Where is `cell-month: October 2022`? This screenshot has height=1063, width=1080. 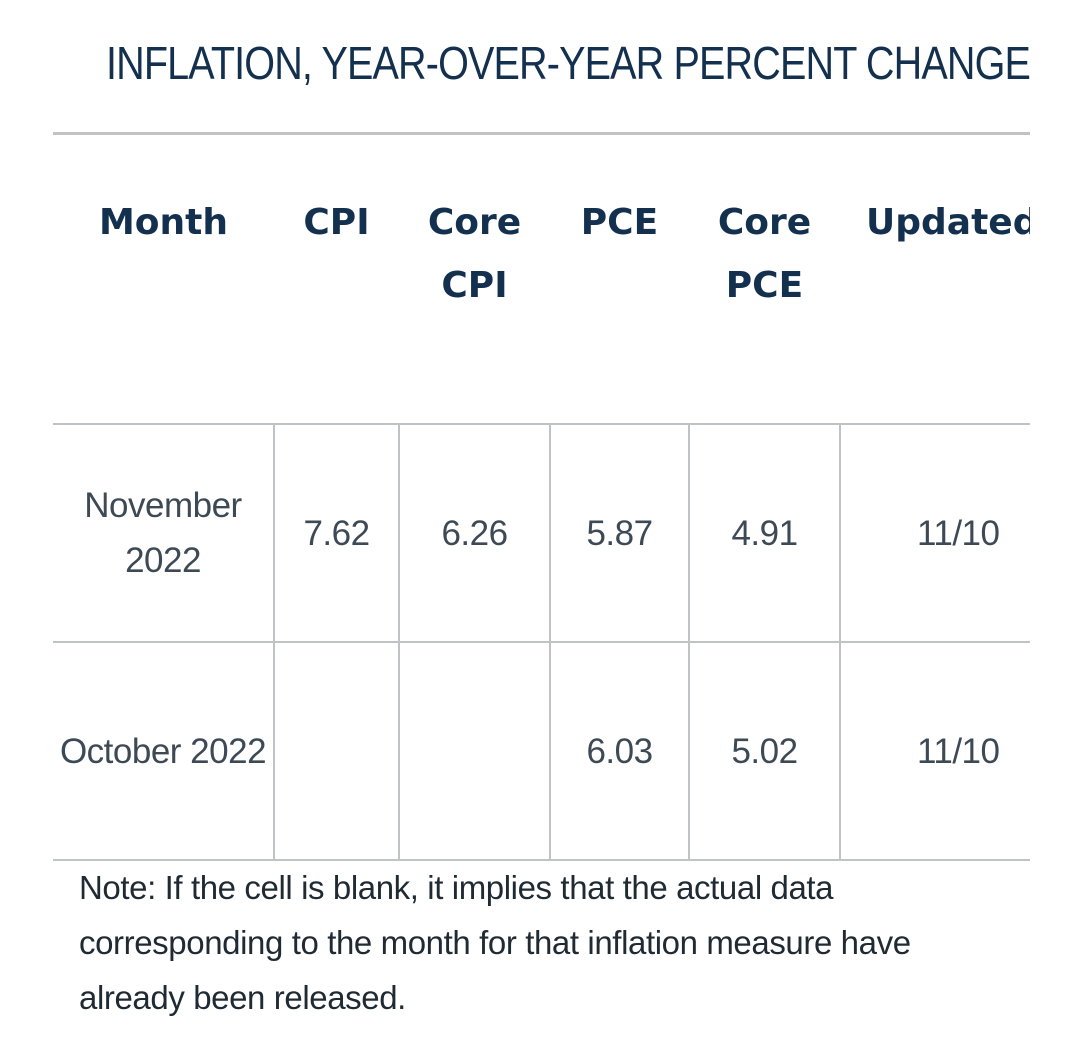 cell-month: October 2022 is located at coordinates (163, 751).